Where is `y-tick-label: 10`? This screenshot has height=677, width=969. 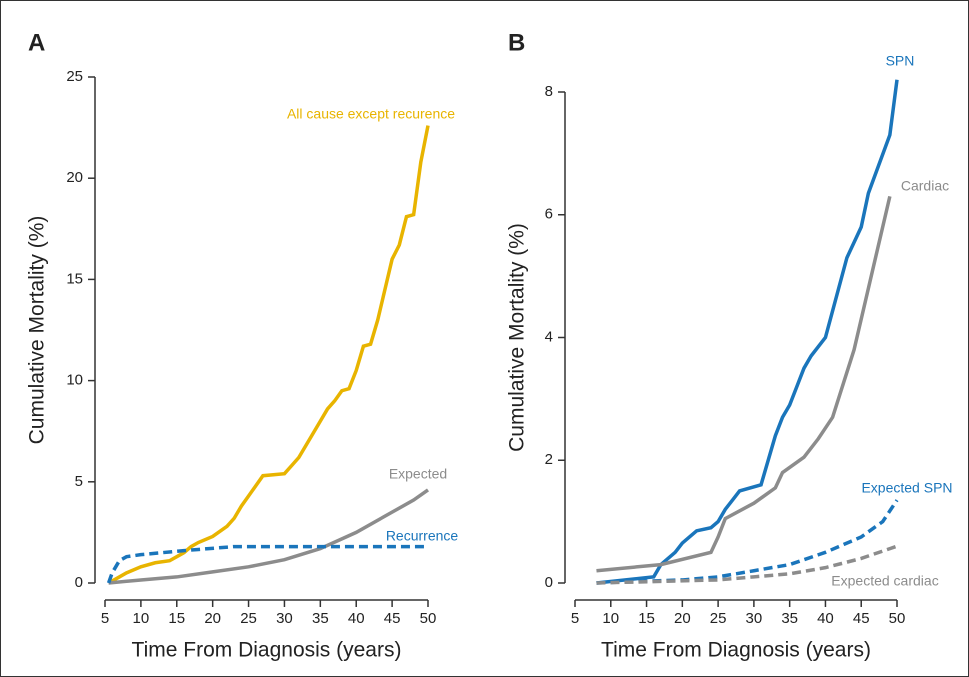 y-tick-label: 10 is located at coordinates (74, 380).